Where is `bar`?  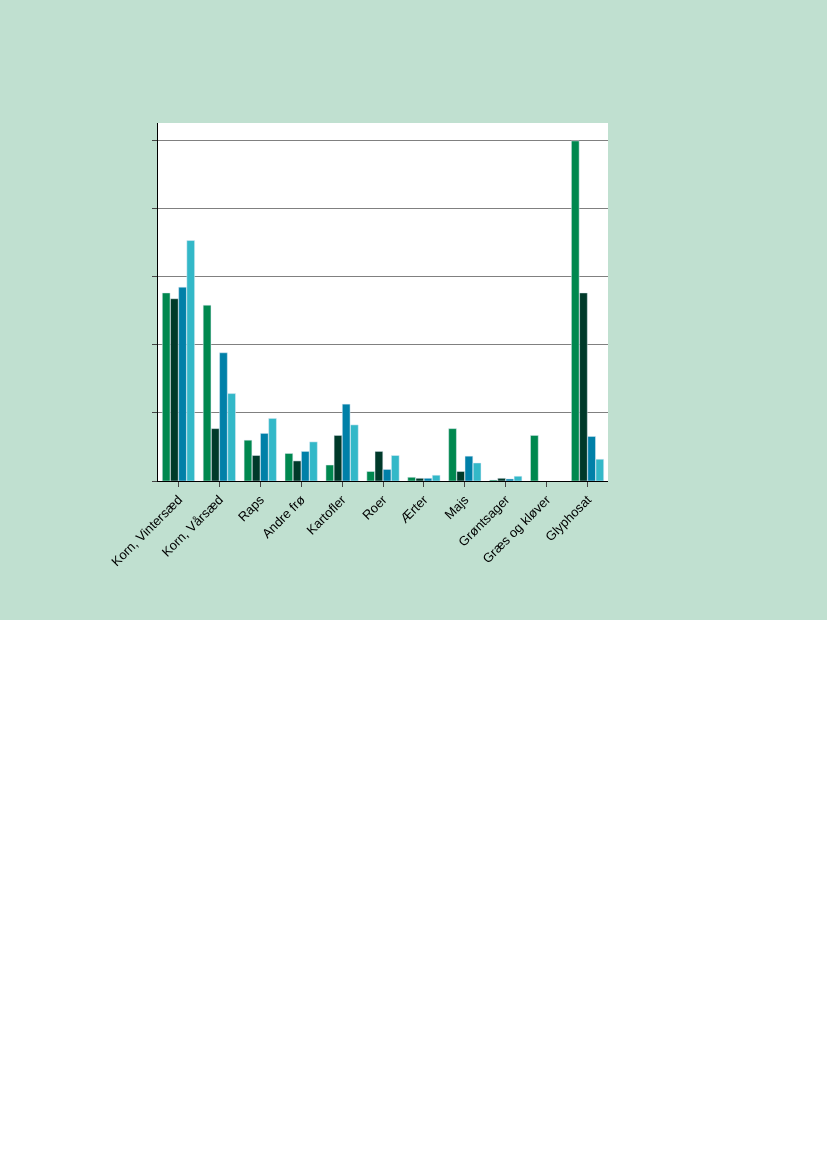 bar is located at coordinates (534, 458).